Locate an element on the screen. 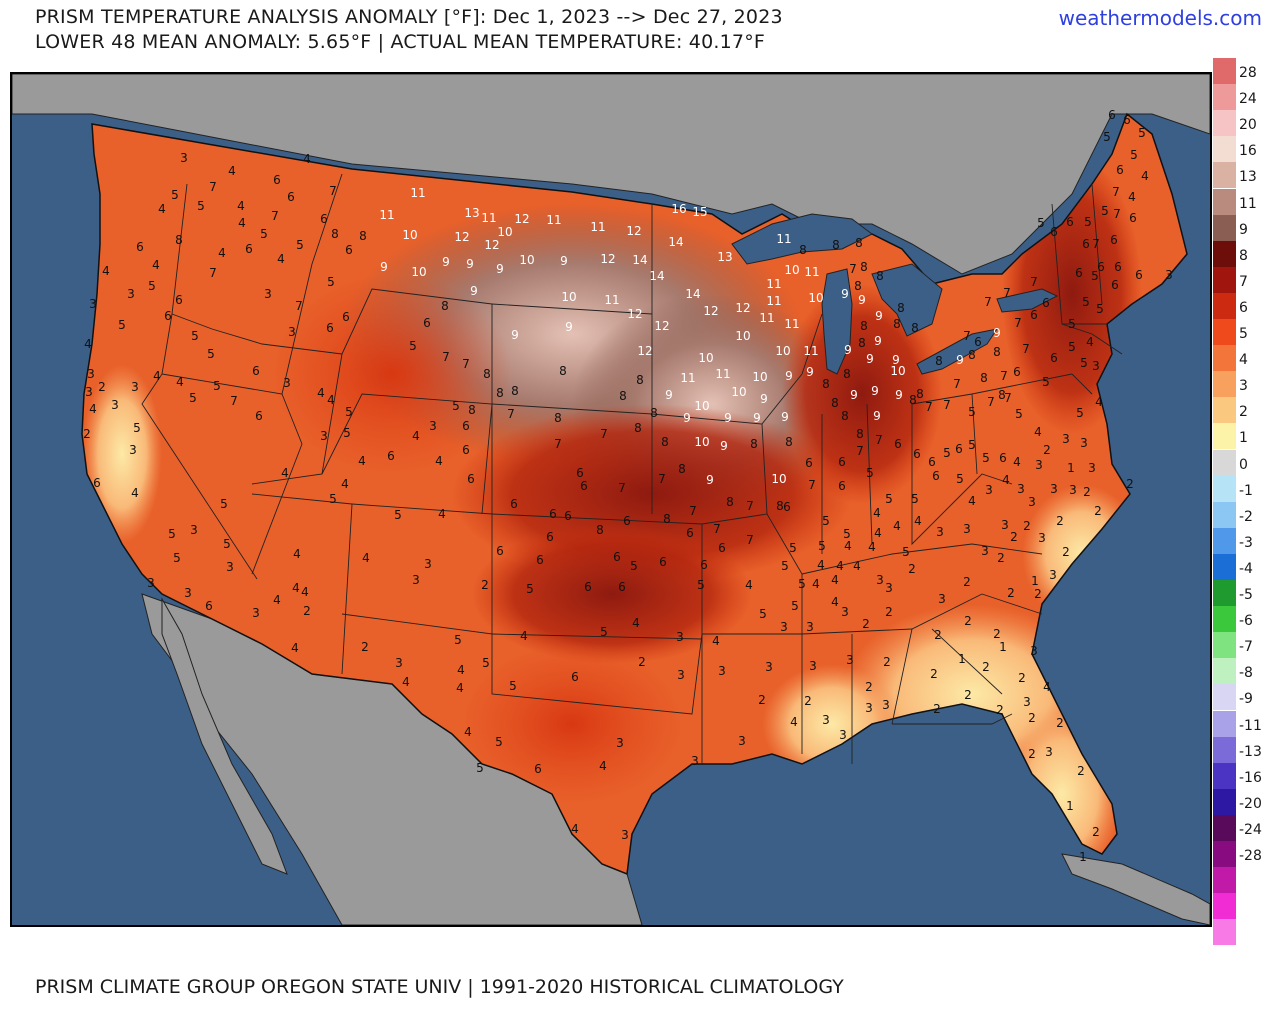 The image size is (1280, 1024). brand-link: weathermodels.com is located at coordinates (1160, 18).